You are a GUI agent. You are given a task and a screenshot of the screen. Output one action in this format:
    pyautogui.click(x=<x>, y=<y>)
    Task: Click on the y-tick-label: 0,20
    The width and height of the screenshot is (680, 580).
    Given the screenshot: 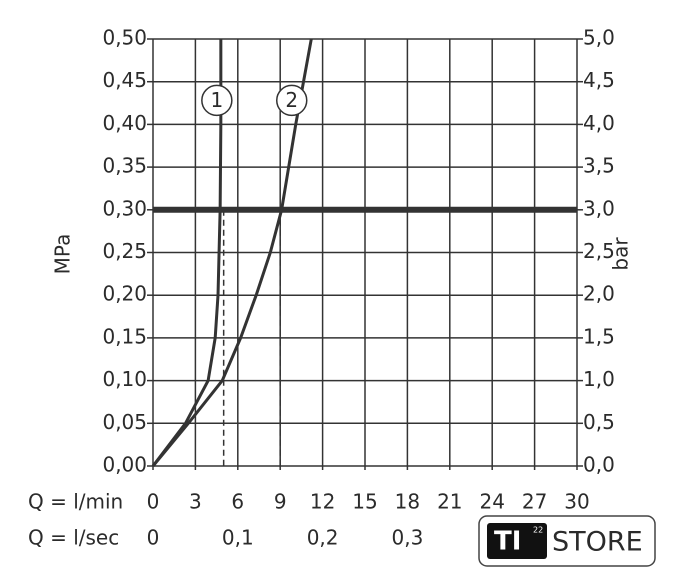 What is the action you would take?
    pyautogui.click(x=124, y=294)
    